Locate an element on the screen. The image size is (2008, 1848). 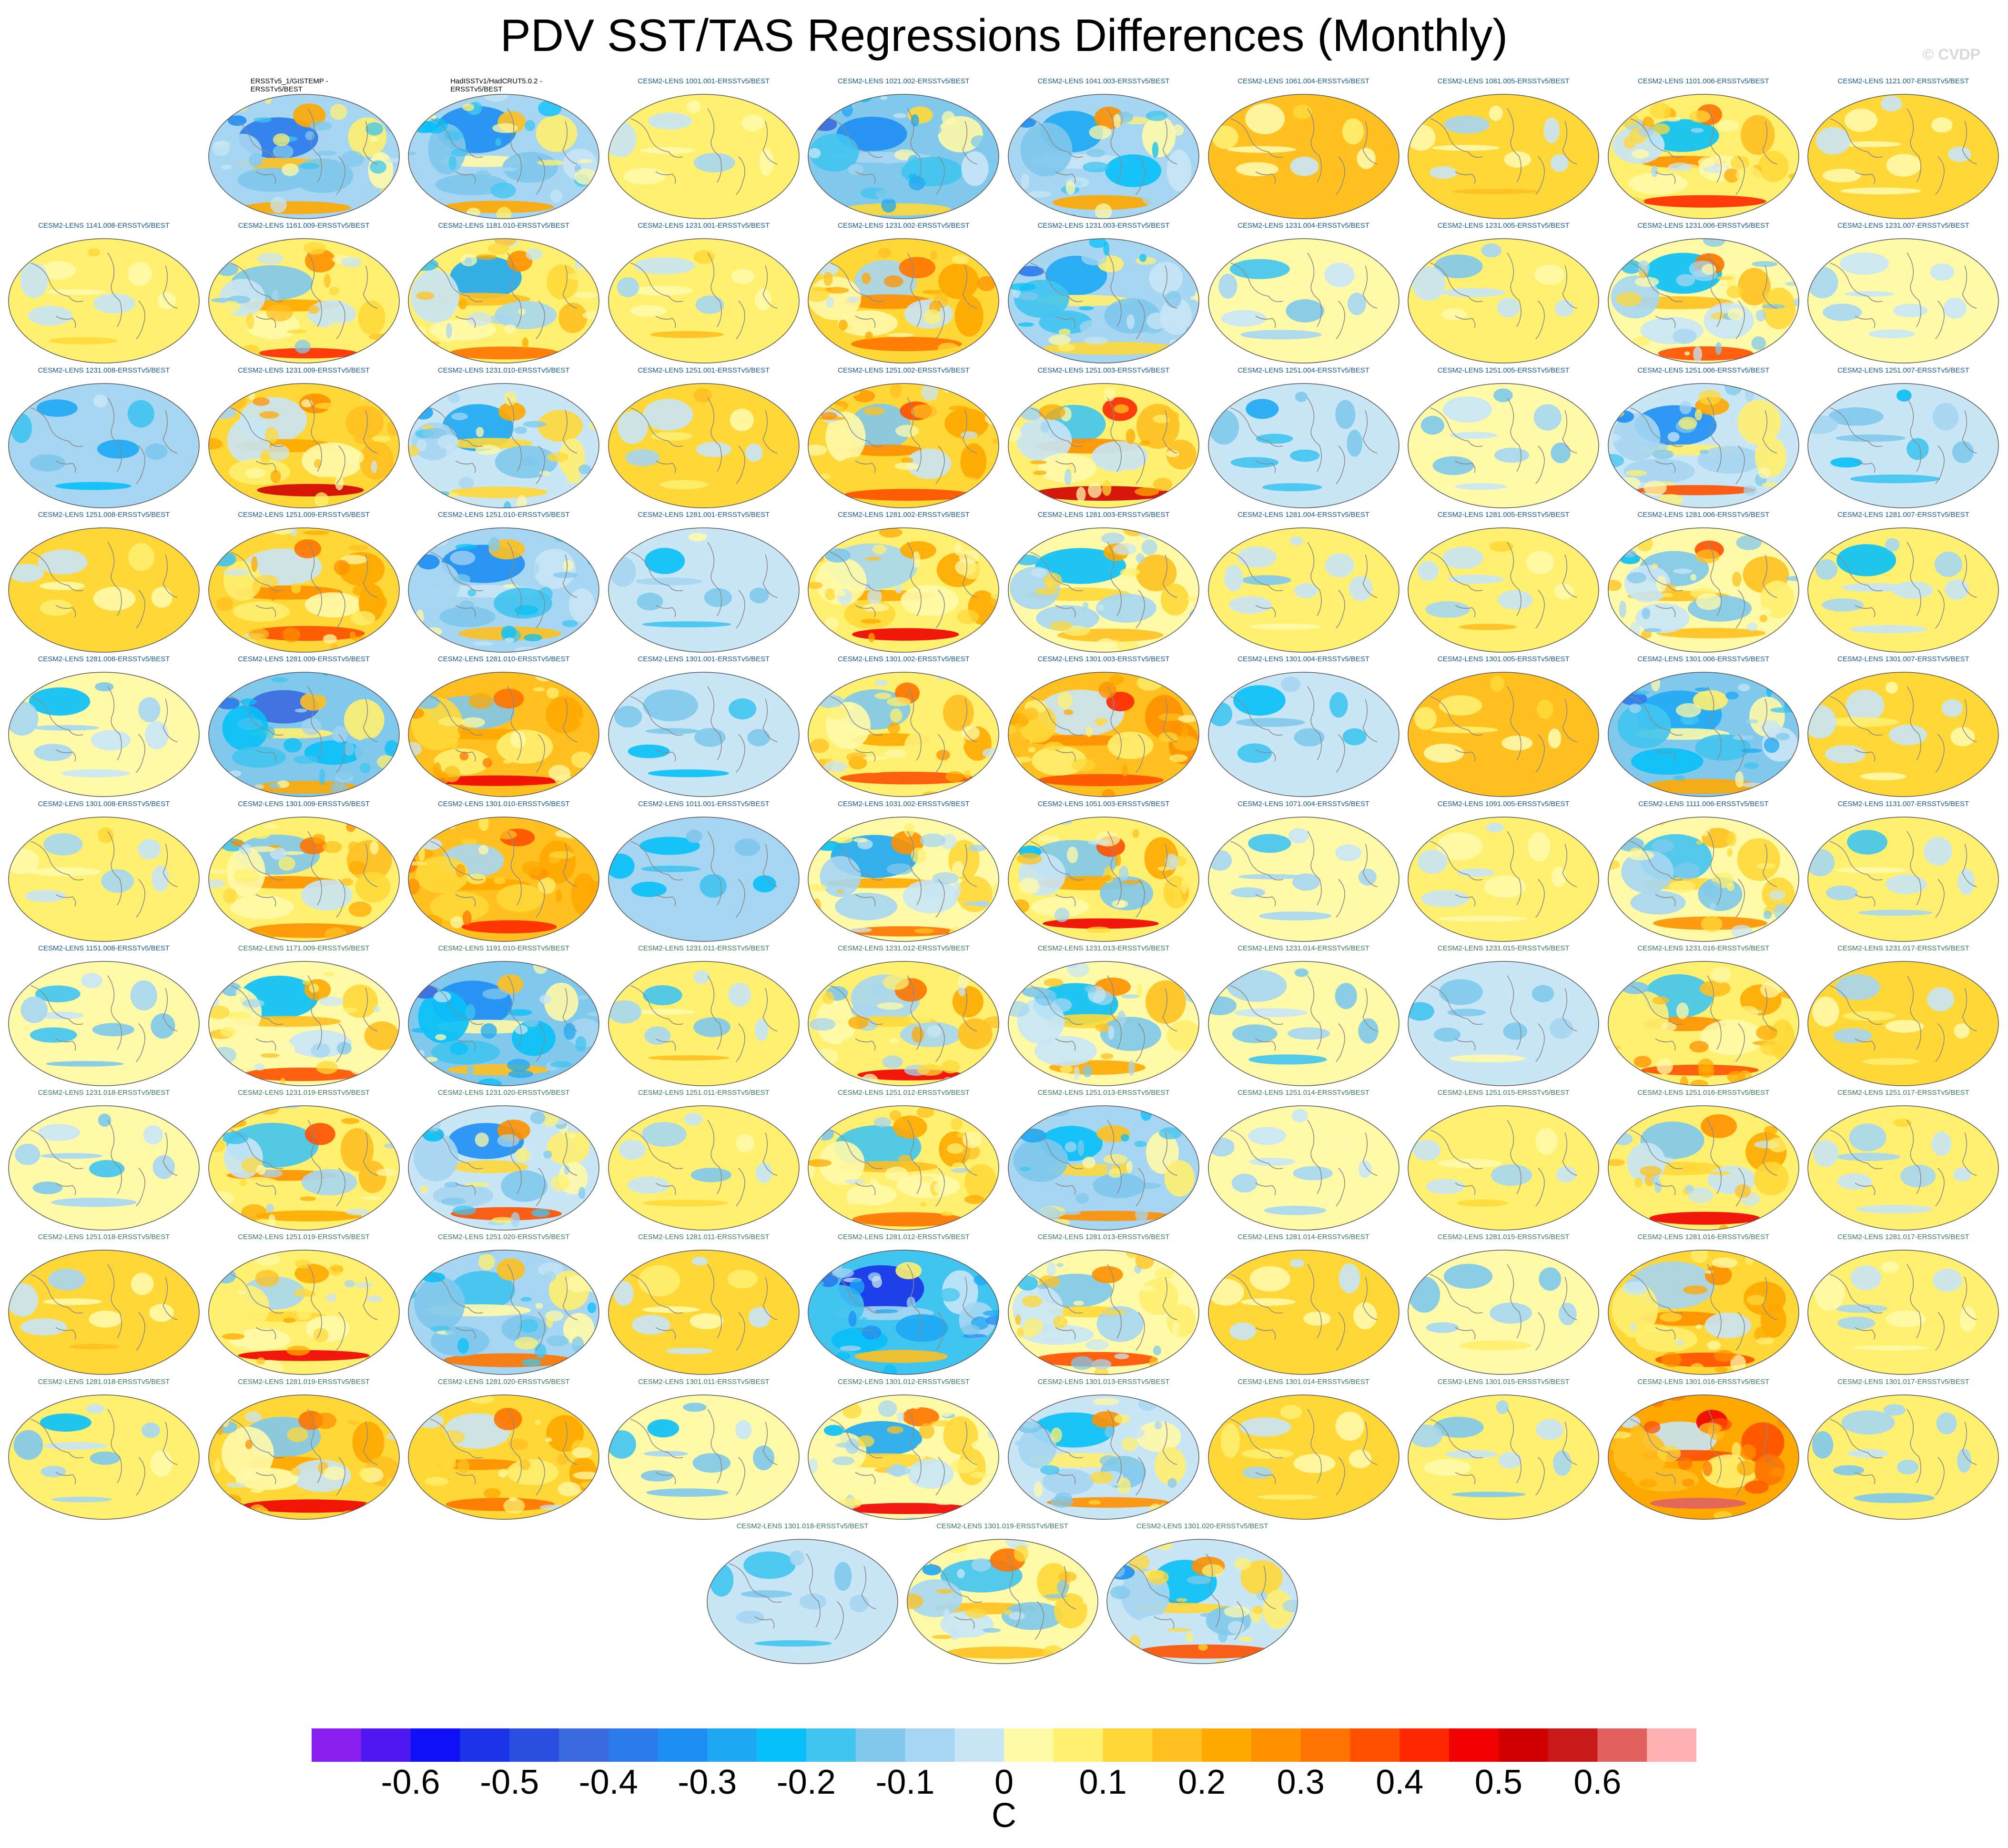
map-panel: CESM2-LENS 1111.006-ERSSTv5/BEST is located at coordinates (1704, 871).